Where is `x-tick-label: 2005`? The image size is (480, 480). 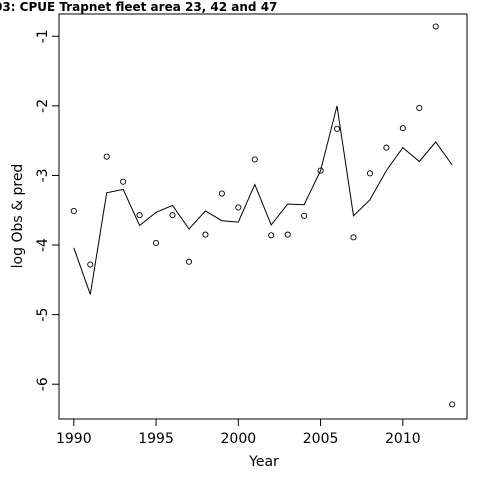
x-tick-label: 2005 is located at coordinates (321, 439).